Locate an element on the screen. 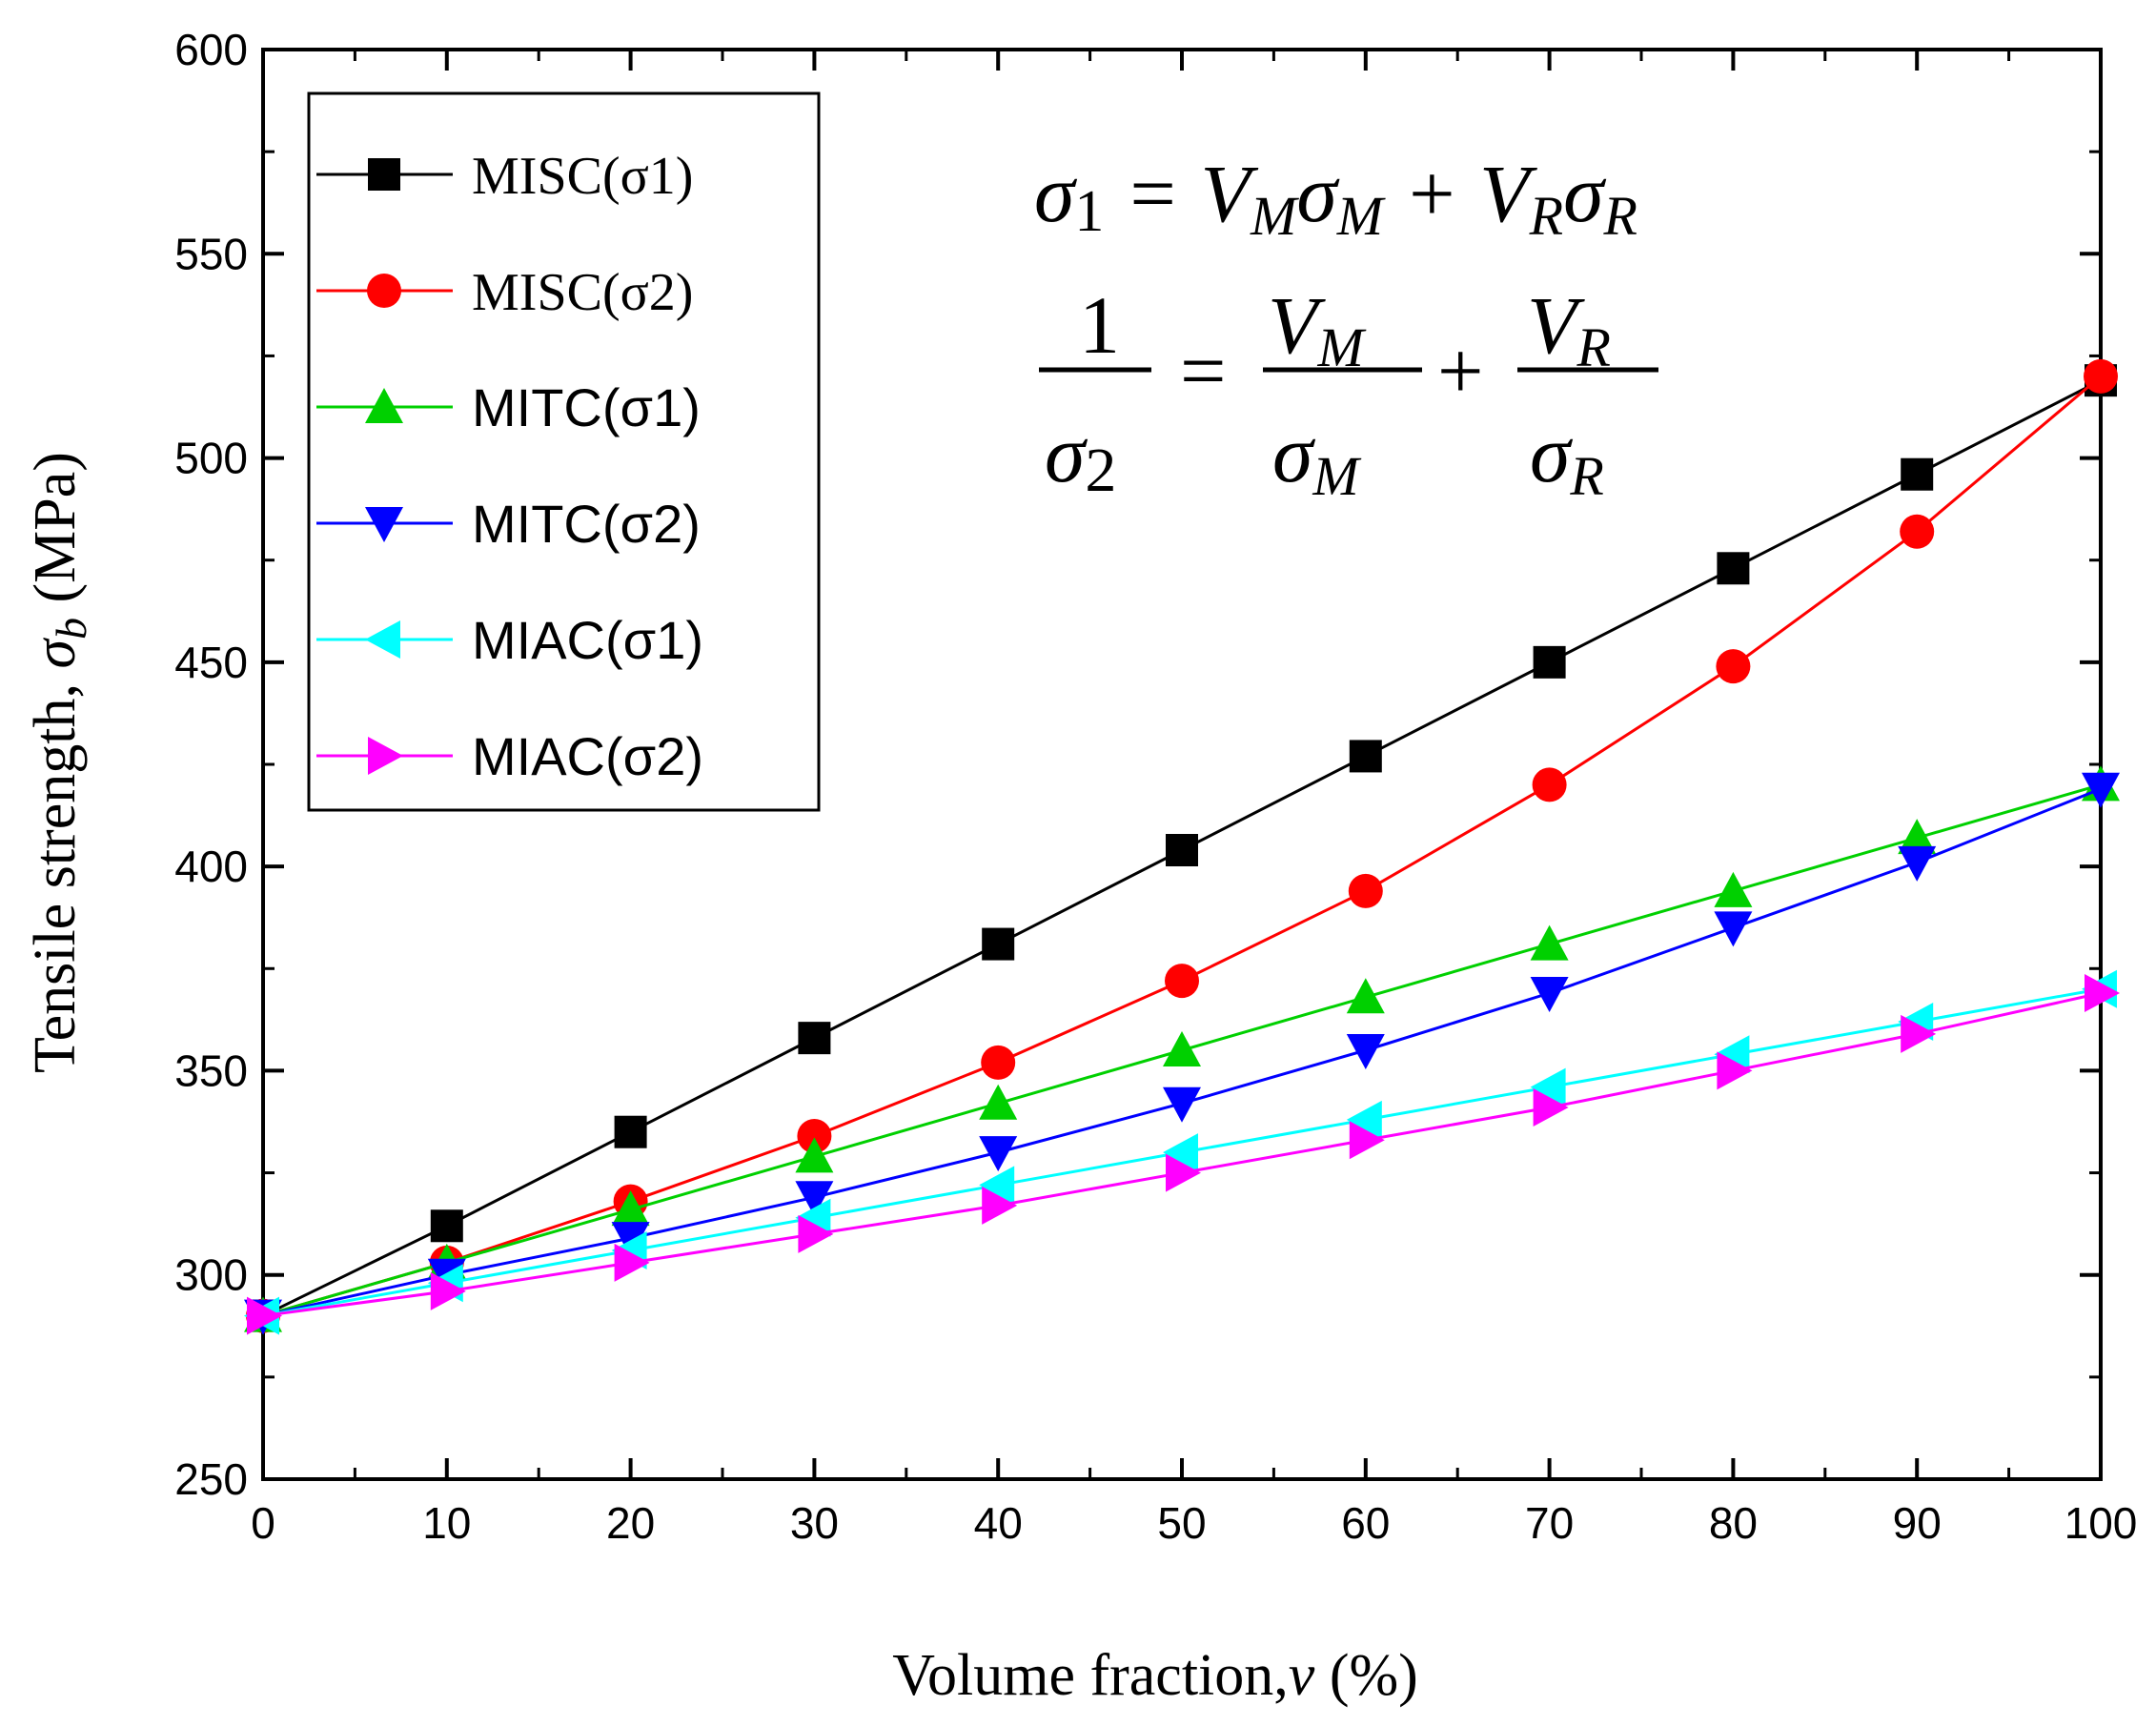 The width and height of the screenshot is (2156, 1726). y-tick-label: 300 is located at coordinates (211, 1275).